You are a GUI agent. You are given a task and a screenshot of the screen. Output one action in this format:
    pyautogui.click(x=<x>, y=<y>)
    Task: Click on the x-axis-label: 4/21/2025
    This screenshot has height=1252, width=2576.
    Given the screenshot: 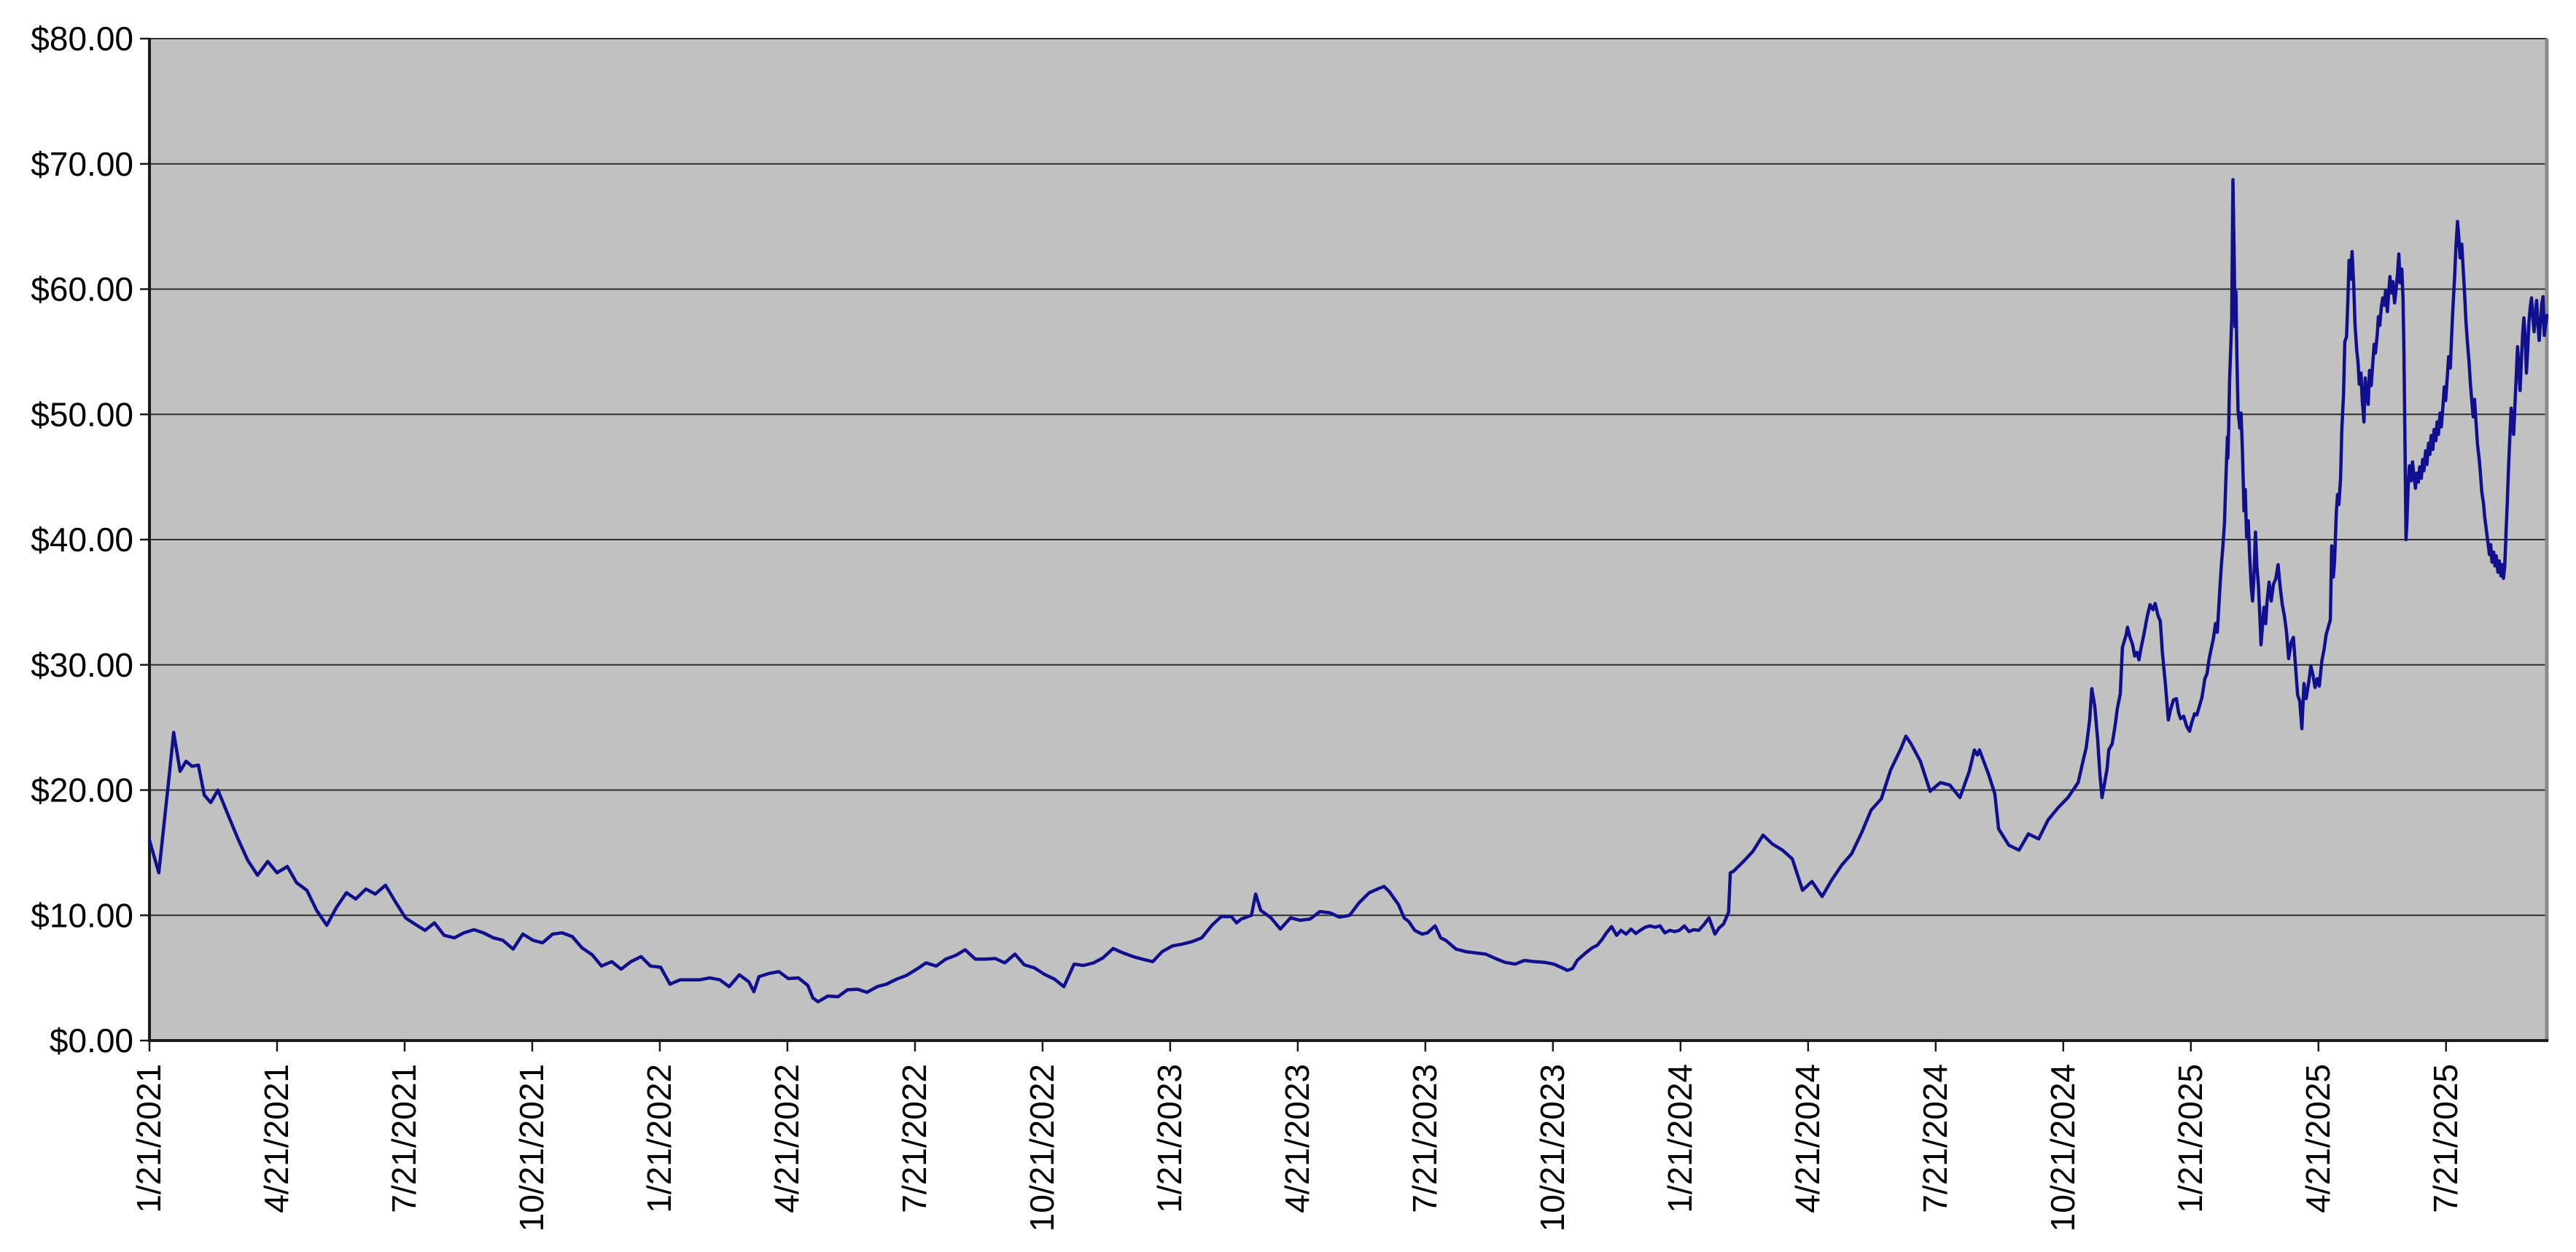 What is the action you would take?
    pyautogui.click(x=2318, y=1138)
    